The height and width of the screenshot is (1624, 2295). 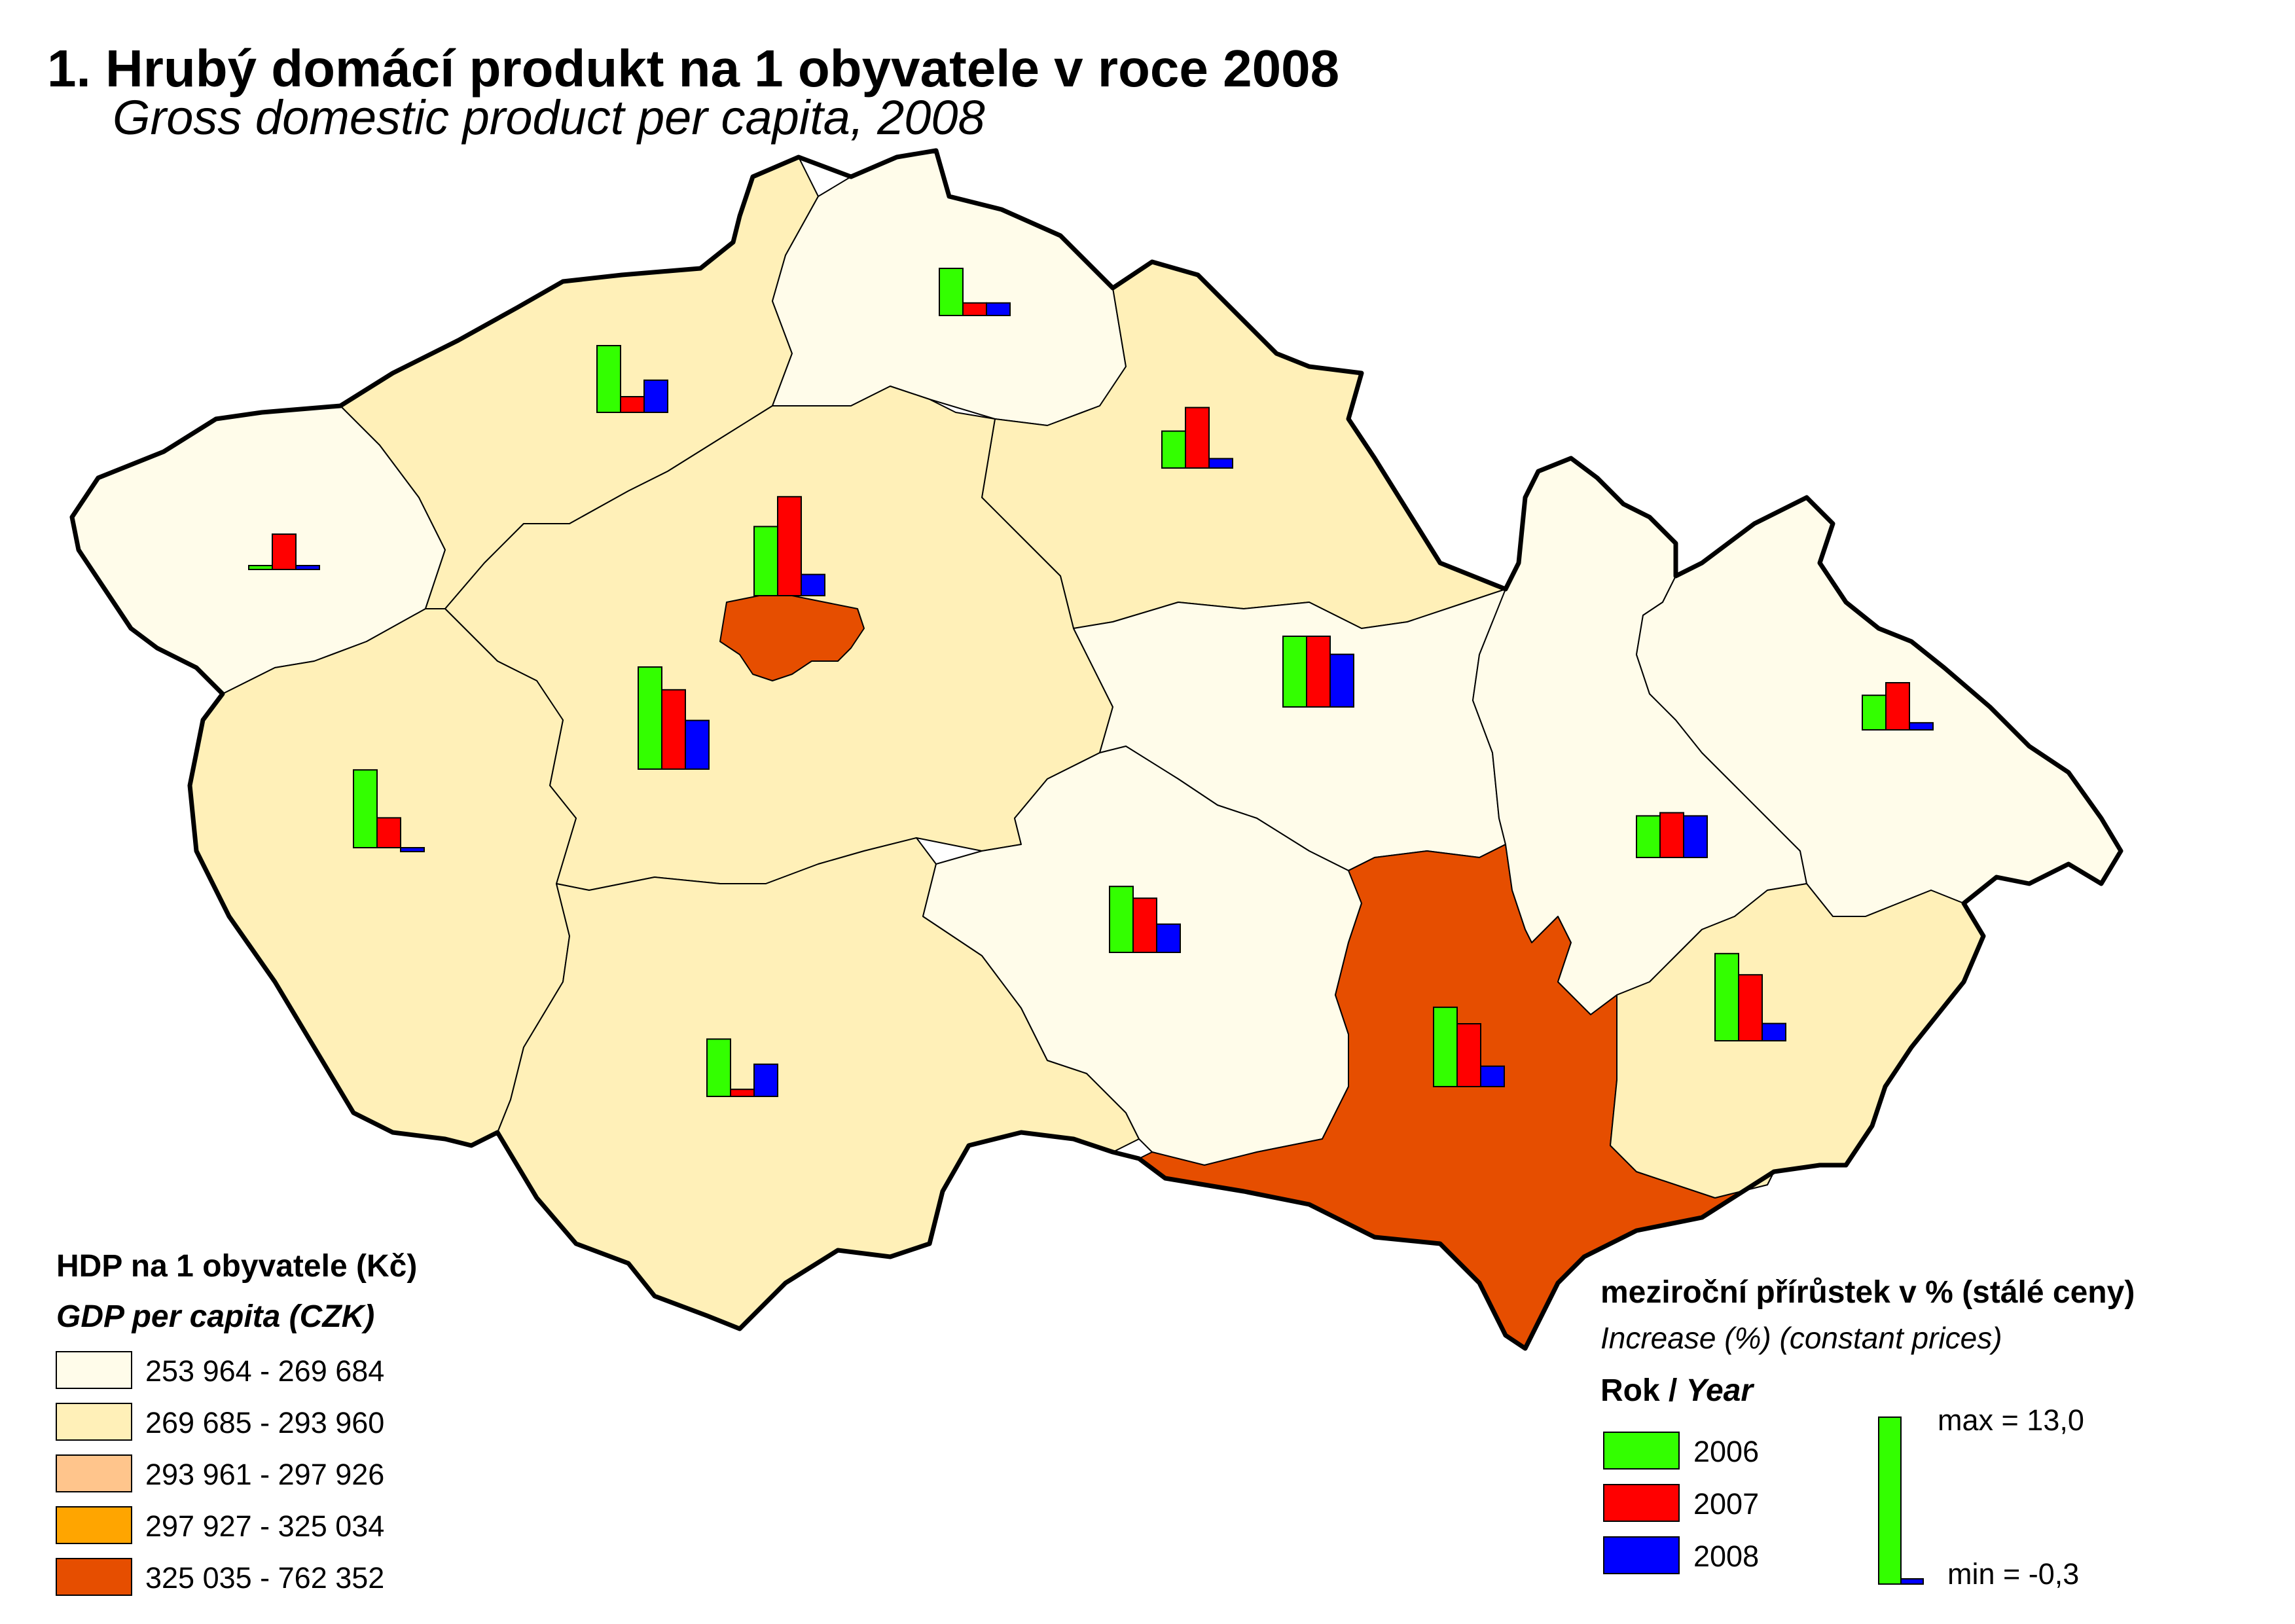 I want to click on bar-chart-moravskoslezský, so click(x=1898, y=706).